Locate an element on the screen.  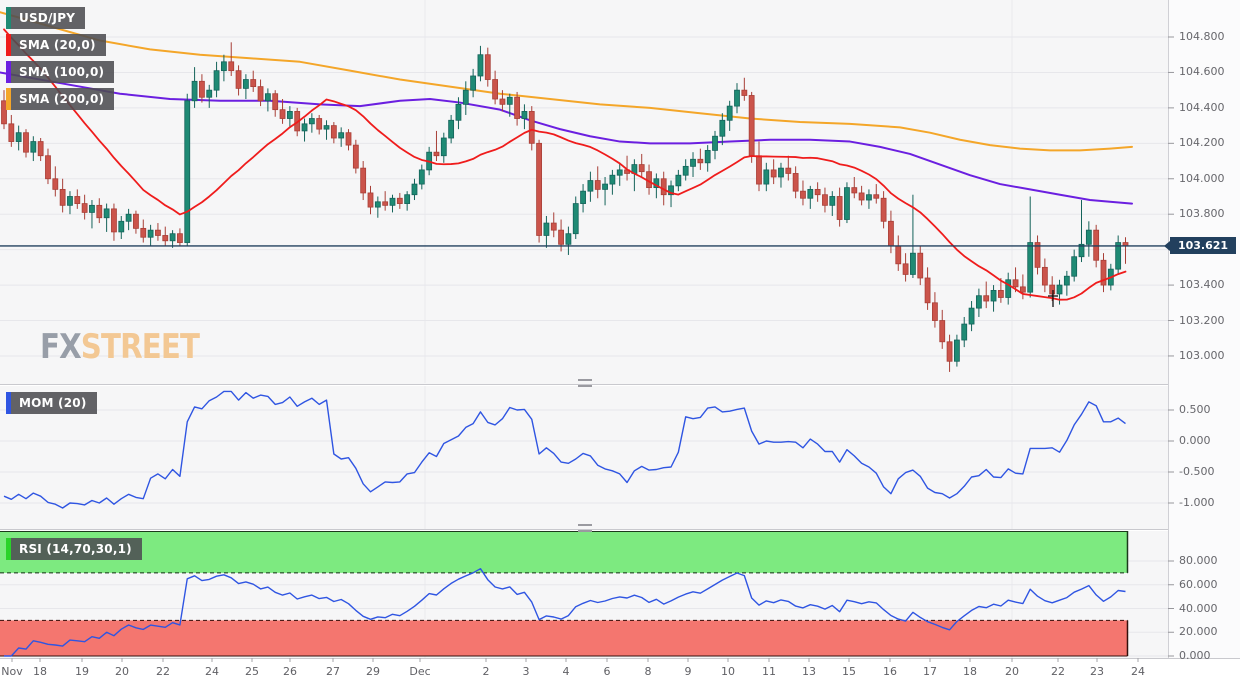
date-axis-tick: 2 is located at coordinates (486, 671).